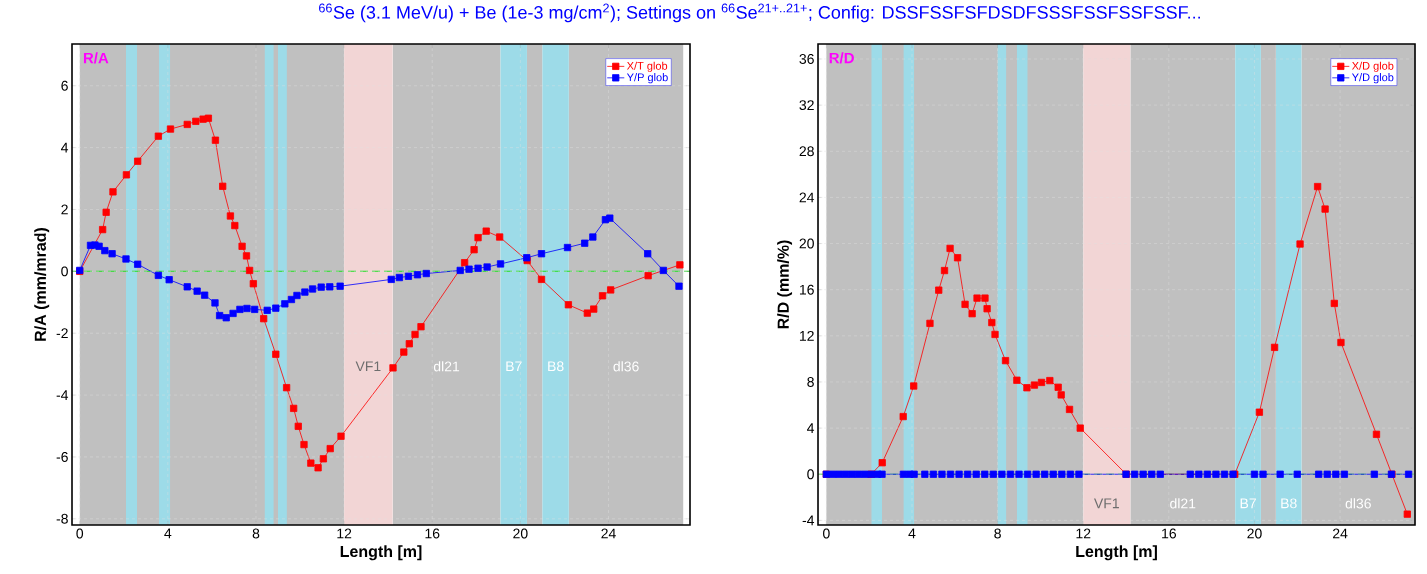  I want to click on y-tick-label: 8, so click(810, 382).